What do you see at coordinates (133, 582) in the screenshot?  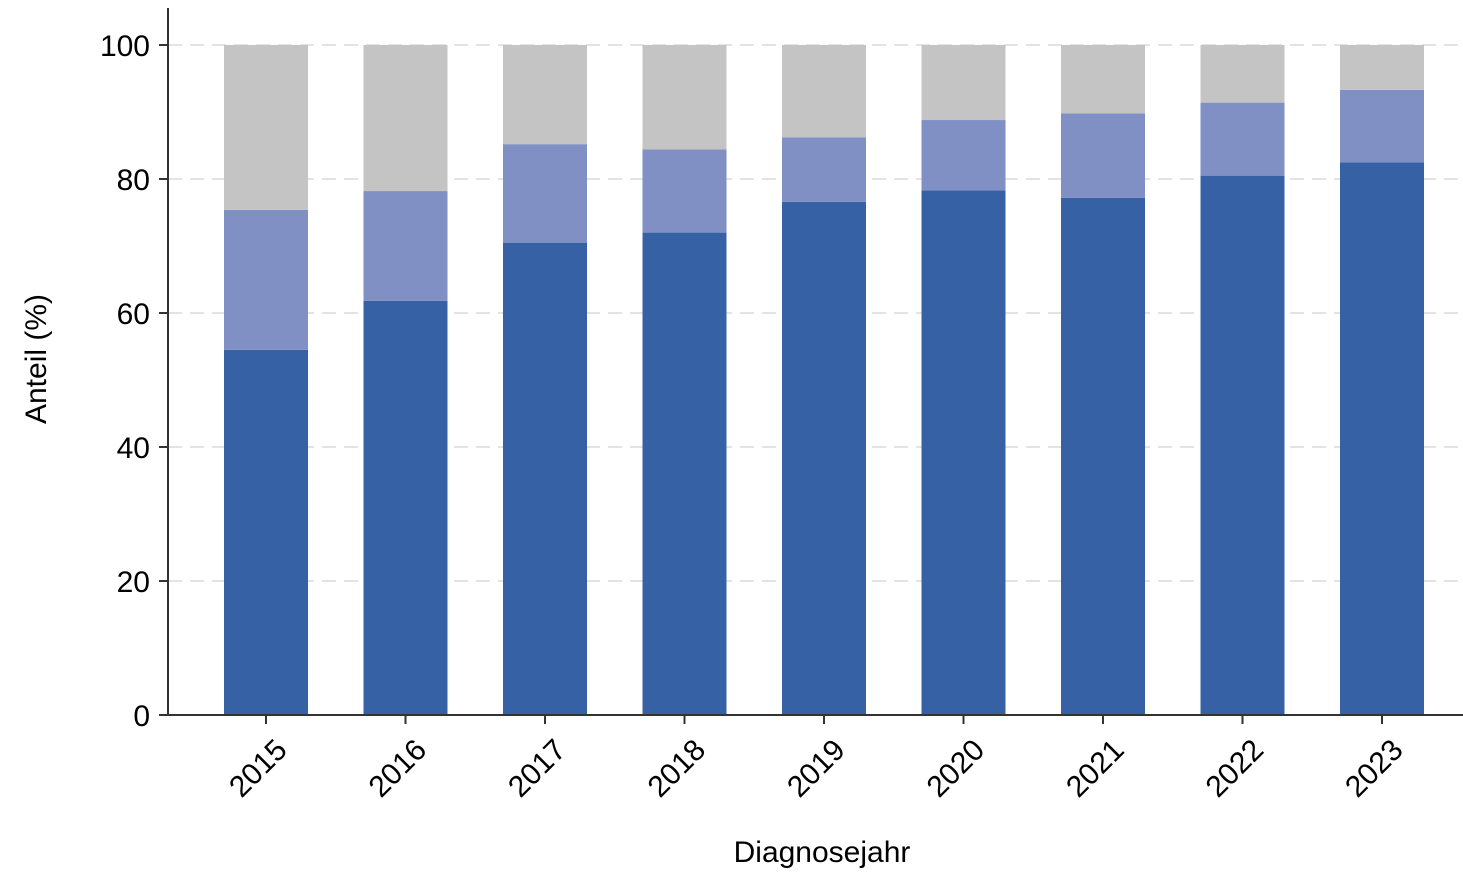 I see `y-tick-label: 20` at bounding box center [133, 582].